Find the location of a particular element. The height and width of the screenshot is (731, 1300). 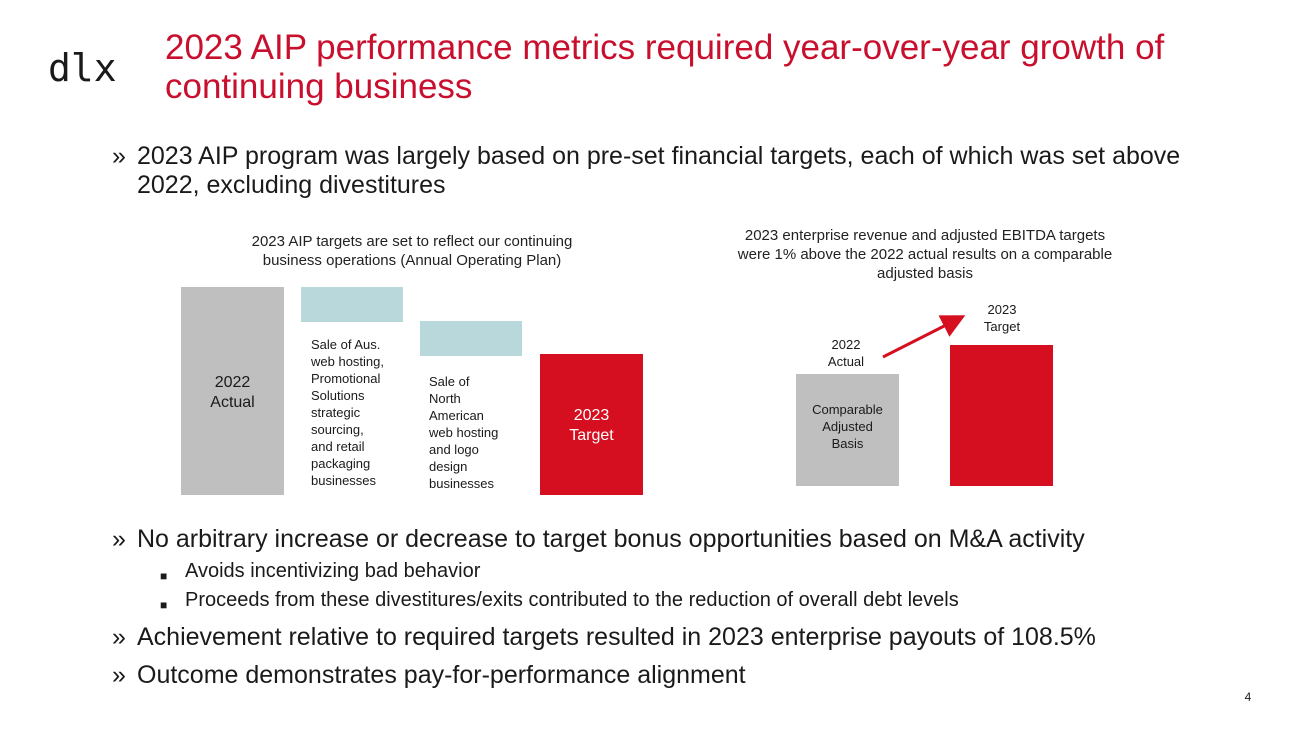

right-target-label: 2023 Target is located at coordinates (1002, 318).